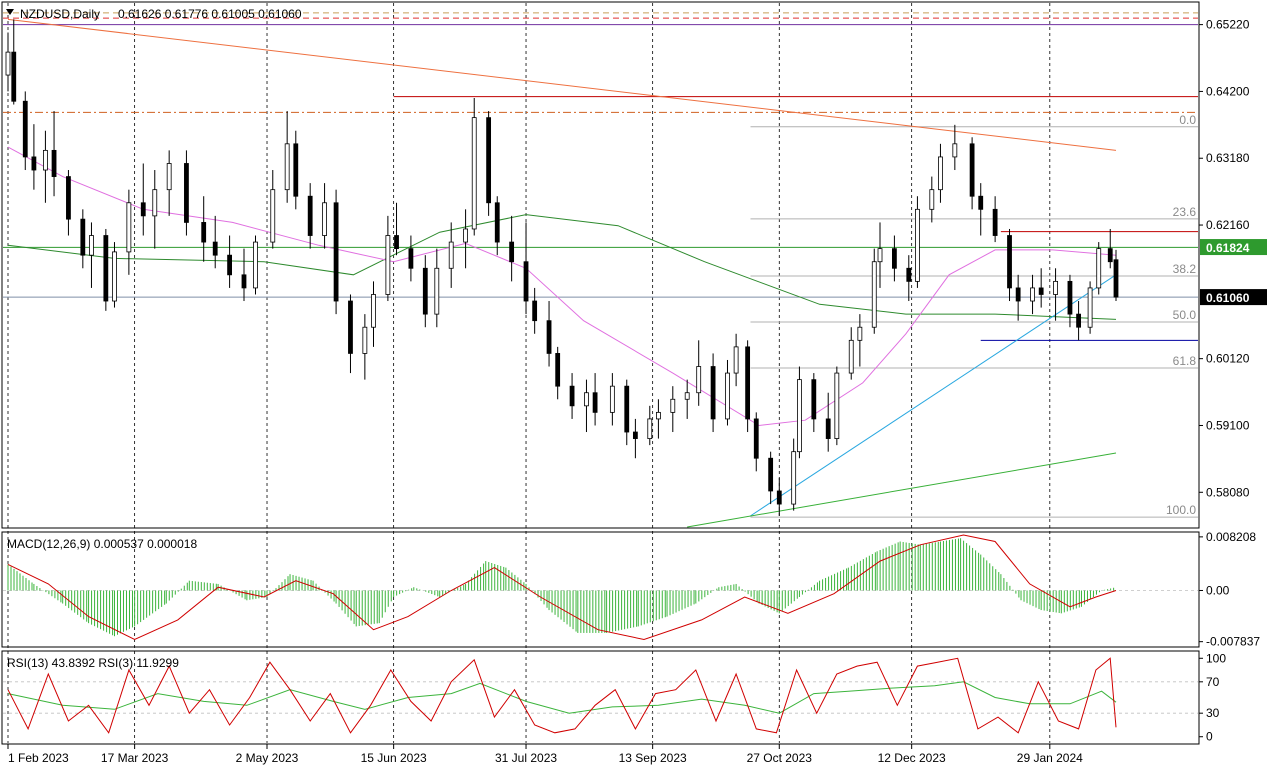 The height and width of the screenshot is (776, 1271). What do you see at coordinates (1213, 713) in the screenshot?
I see `rsi-tick-label: 30` at bounding box center [1213, 713].